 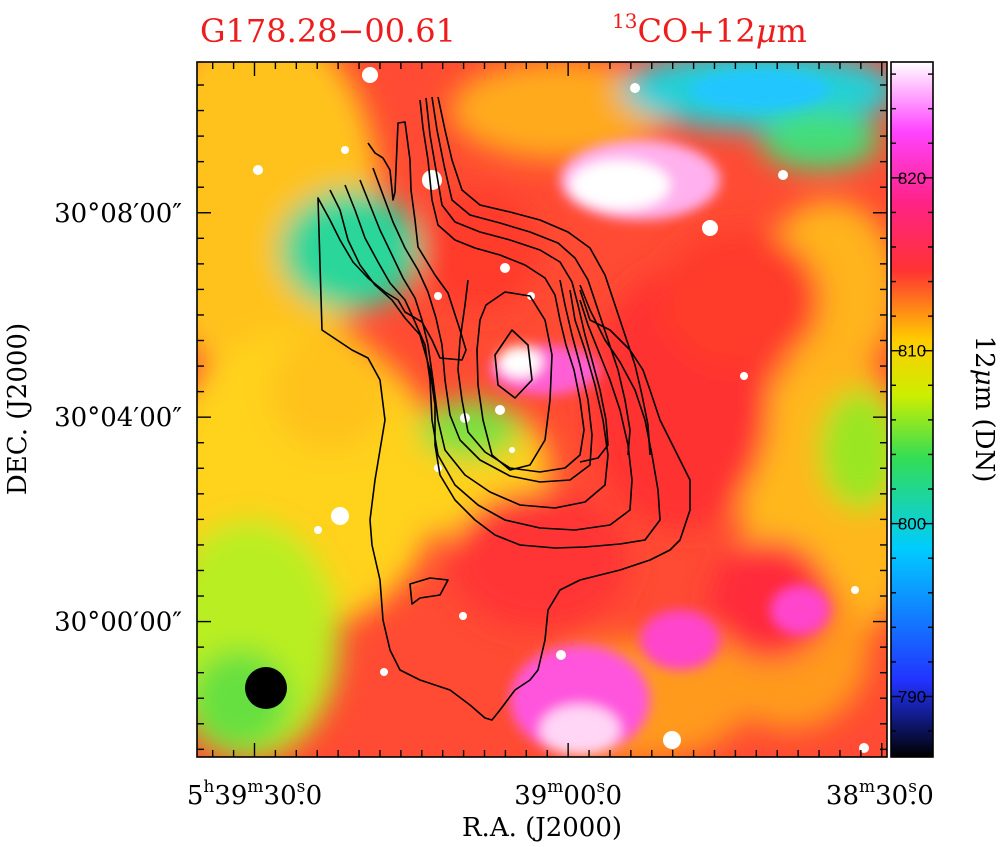 I want to click on colorbar-ticks: 790 800 810 820, so click(x=912, y=402).